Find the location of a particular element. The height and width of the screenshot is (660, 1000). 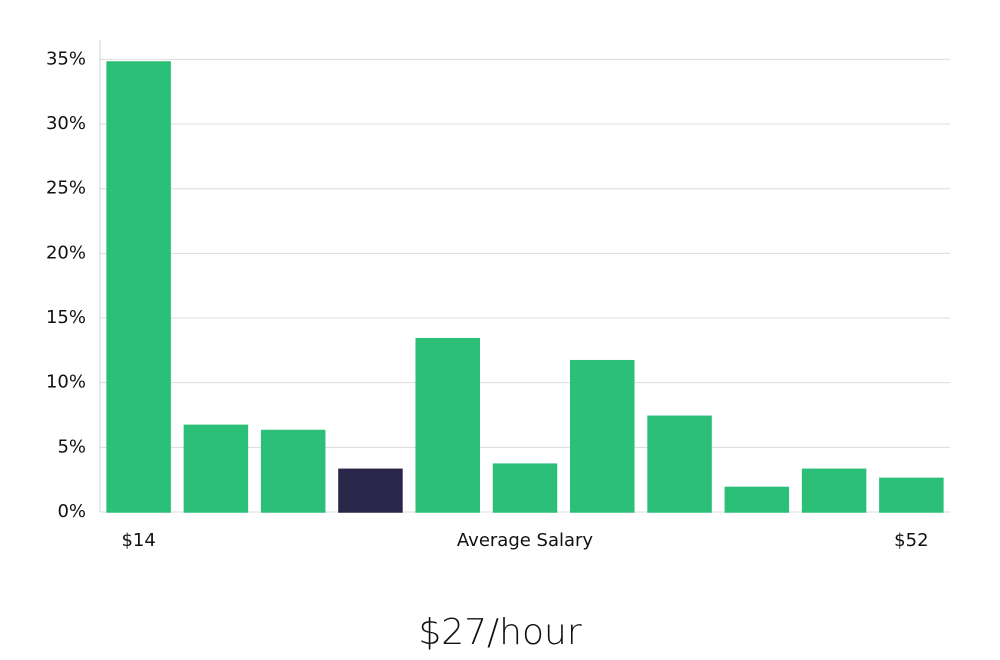

x-tick-label: $14 is located at coordinates (138, 540).